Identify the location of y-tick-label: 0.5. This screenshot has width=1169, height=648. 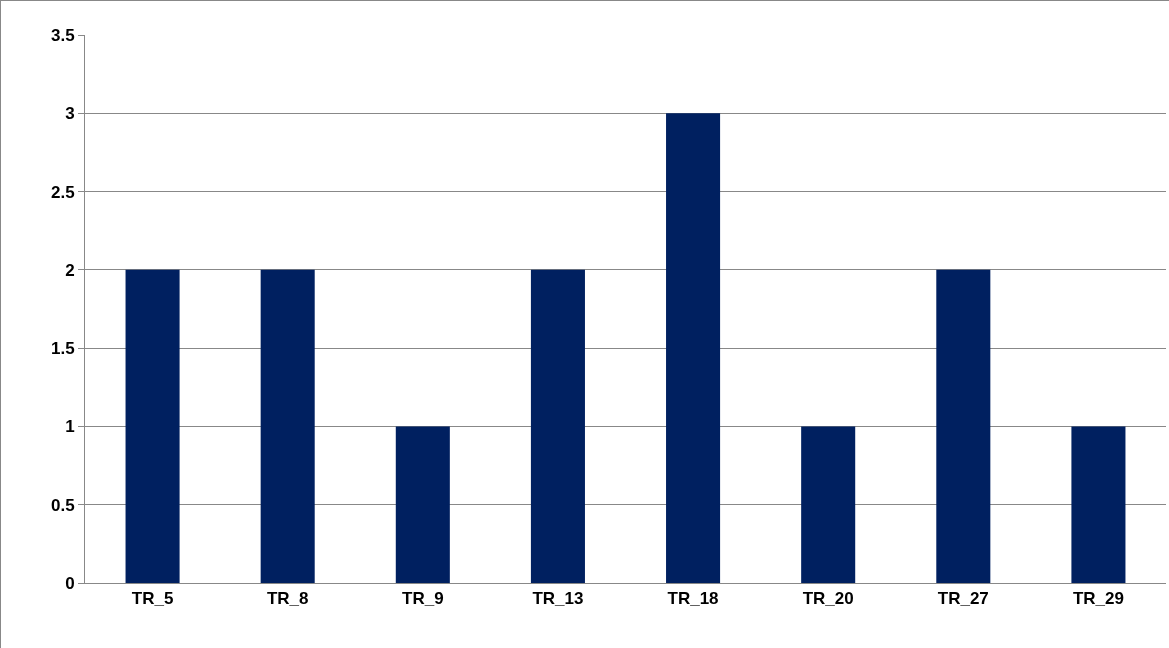
(62, 505).